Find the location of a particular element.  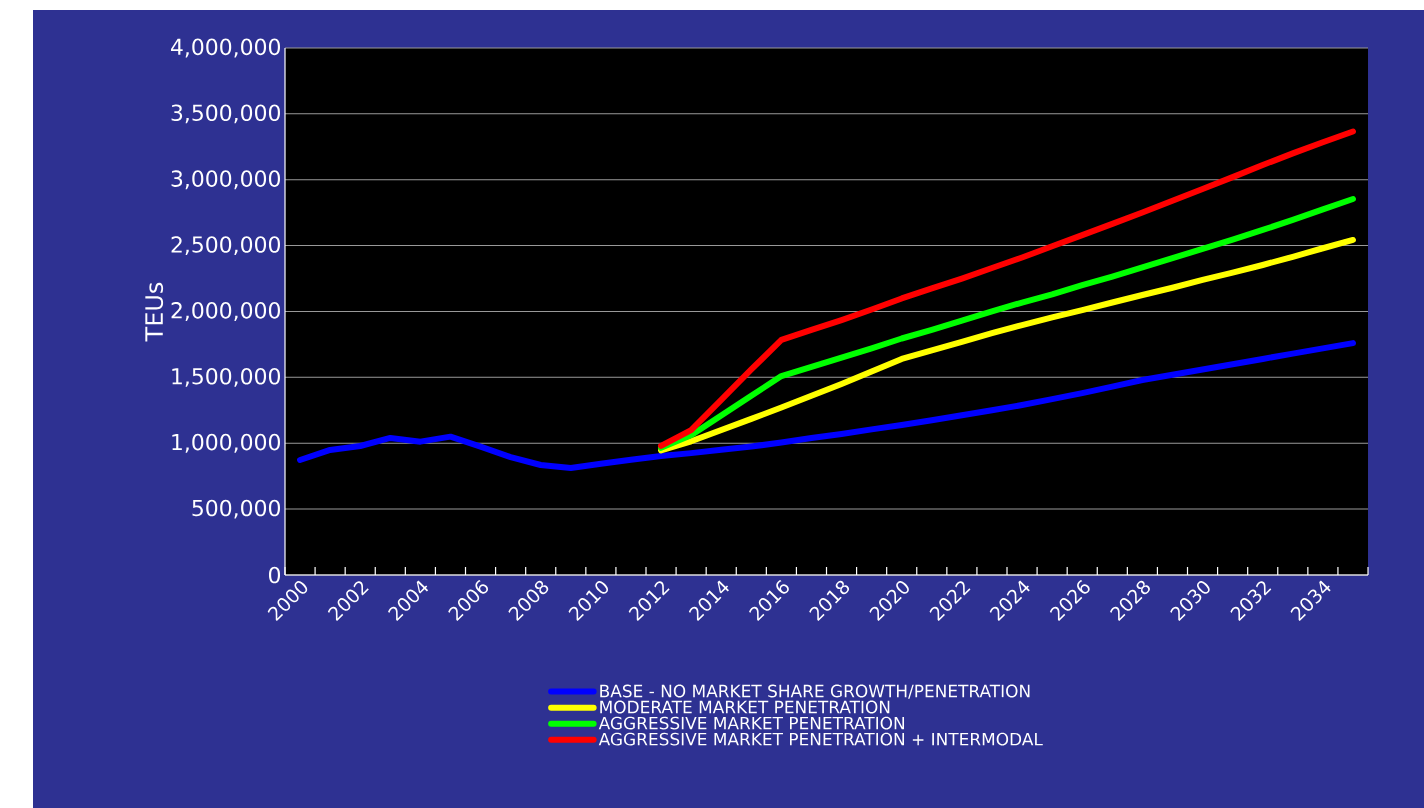

y-tick-label: 1,500,000 is located at coordinates (226, 377).